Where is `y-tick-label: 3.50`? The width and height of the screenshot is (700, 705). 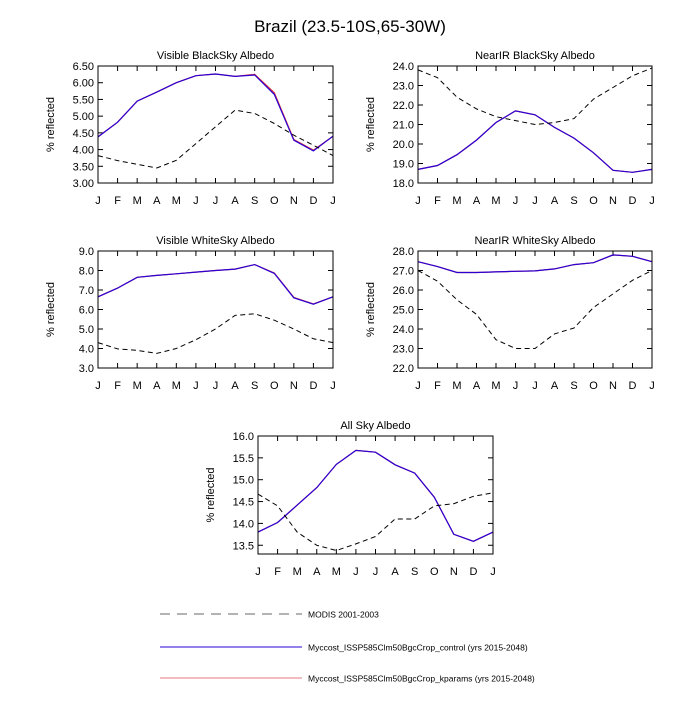
y-tick-label: 3.50 is located at coordinates (83, 167).